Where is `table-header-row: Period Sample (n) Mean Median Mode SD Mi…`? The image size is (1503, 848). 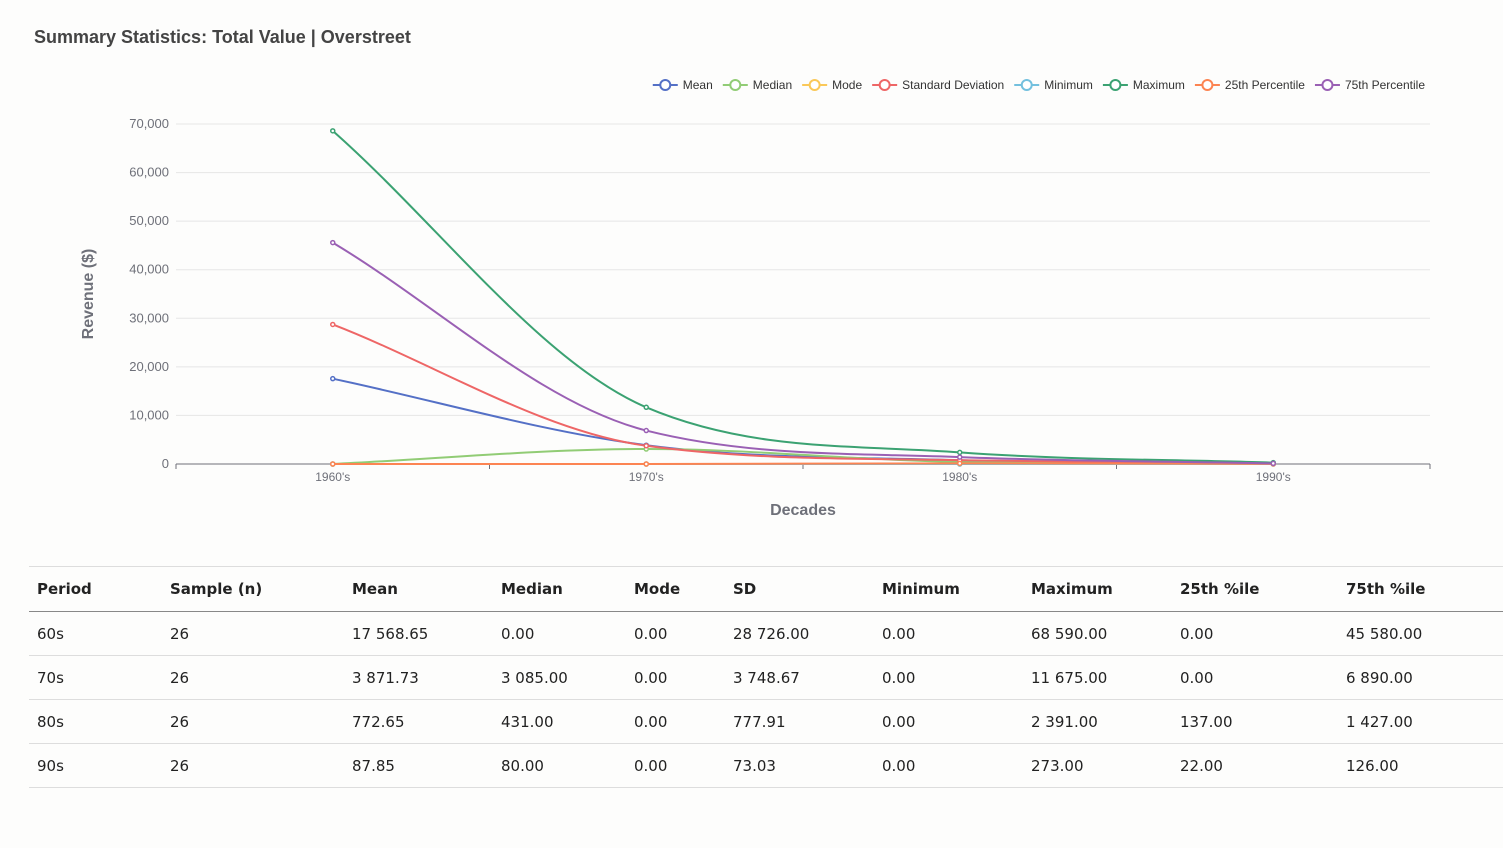 table-header-row: Period Sample (n) Mean Median Mode SD Mi… is located at coordinates (766, 589).